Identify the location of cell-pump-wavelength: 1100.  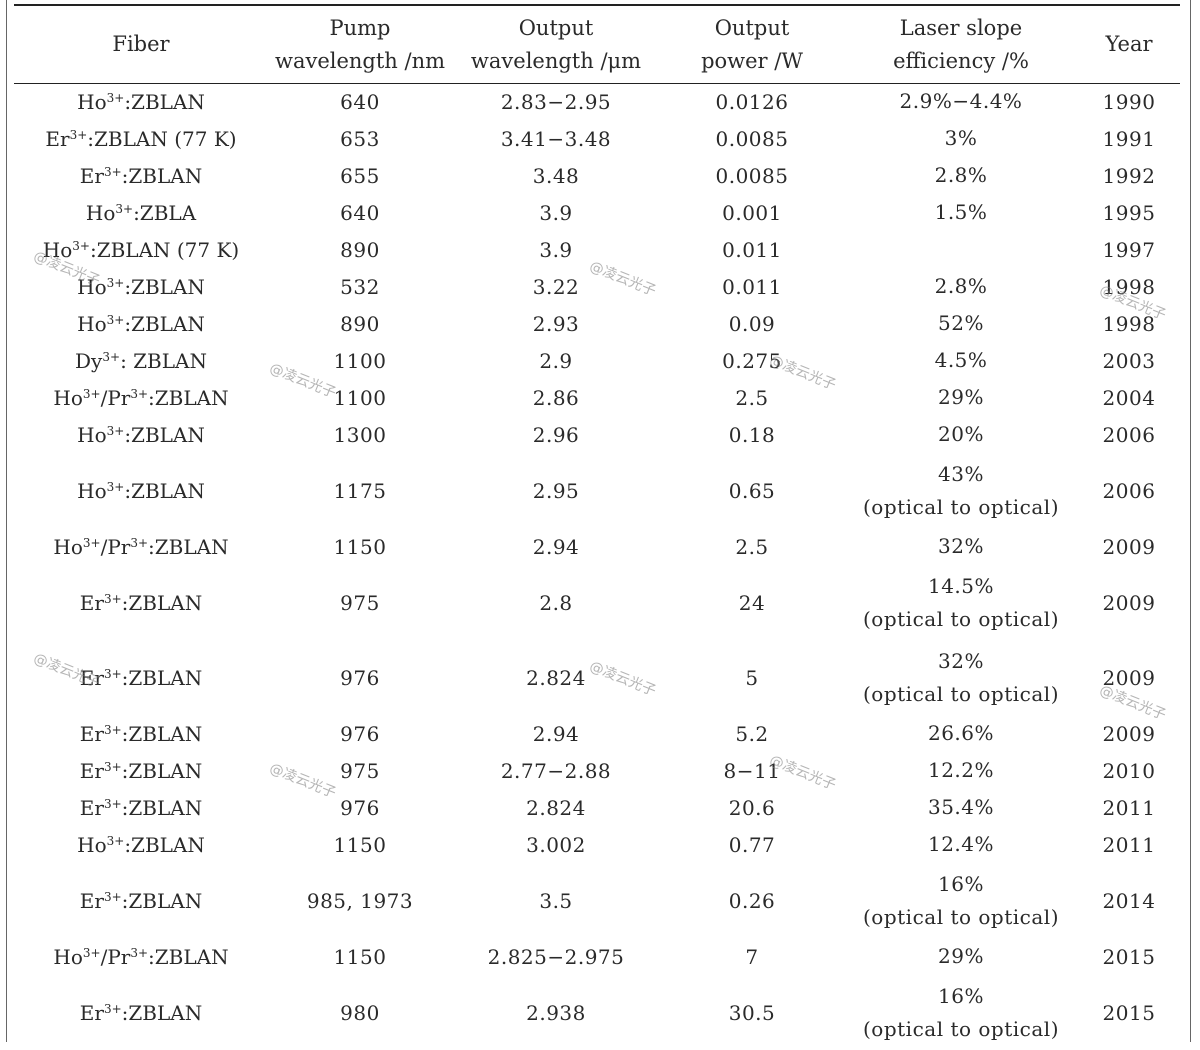
(360, 360).